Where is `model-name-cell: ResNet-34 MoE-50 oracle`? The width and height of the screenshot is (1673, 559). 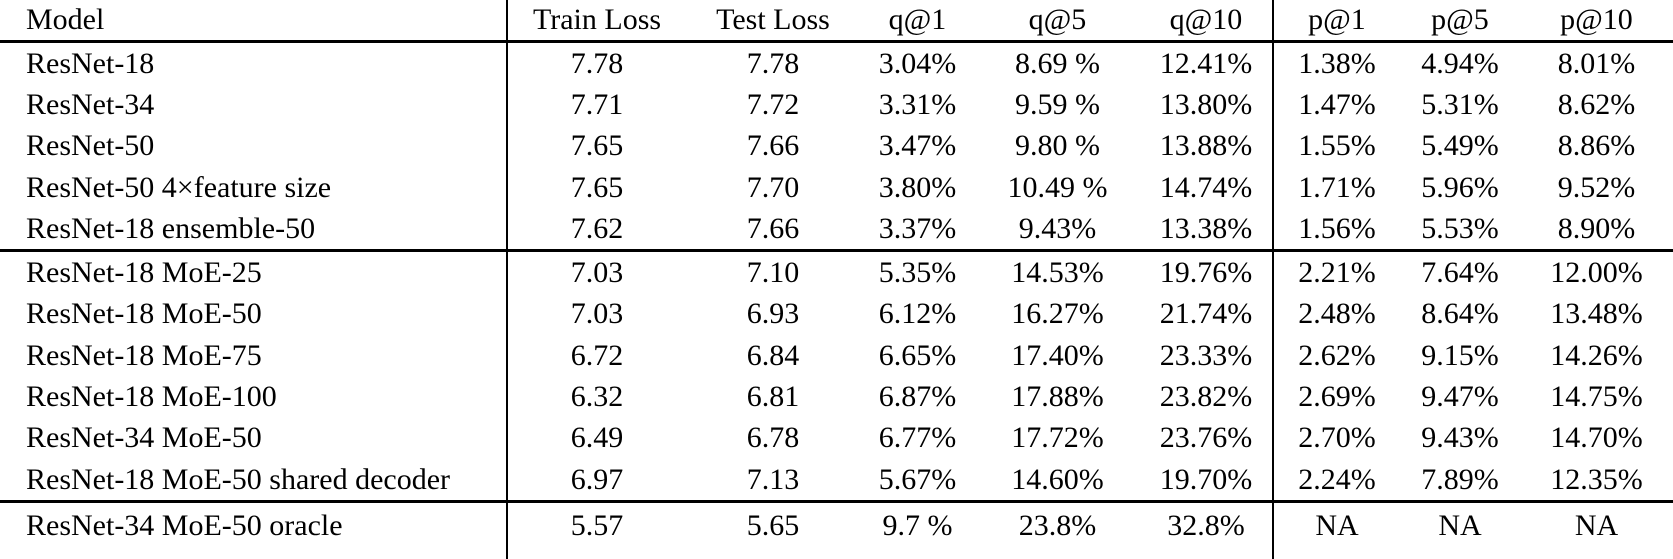 model-name-cell: ResNet-34 MoE-50 oracle is located at coordinates (254, 529).